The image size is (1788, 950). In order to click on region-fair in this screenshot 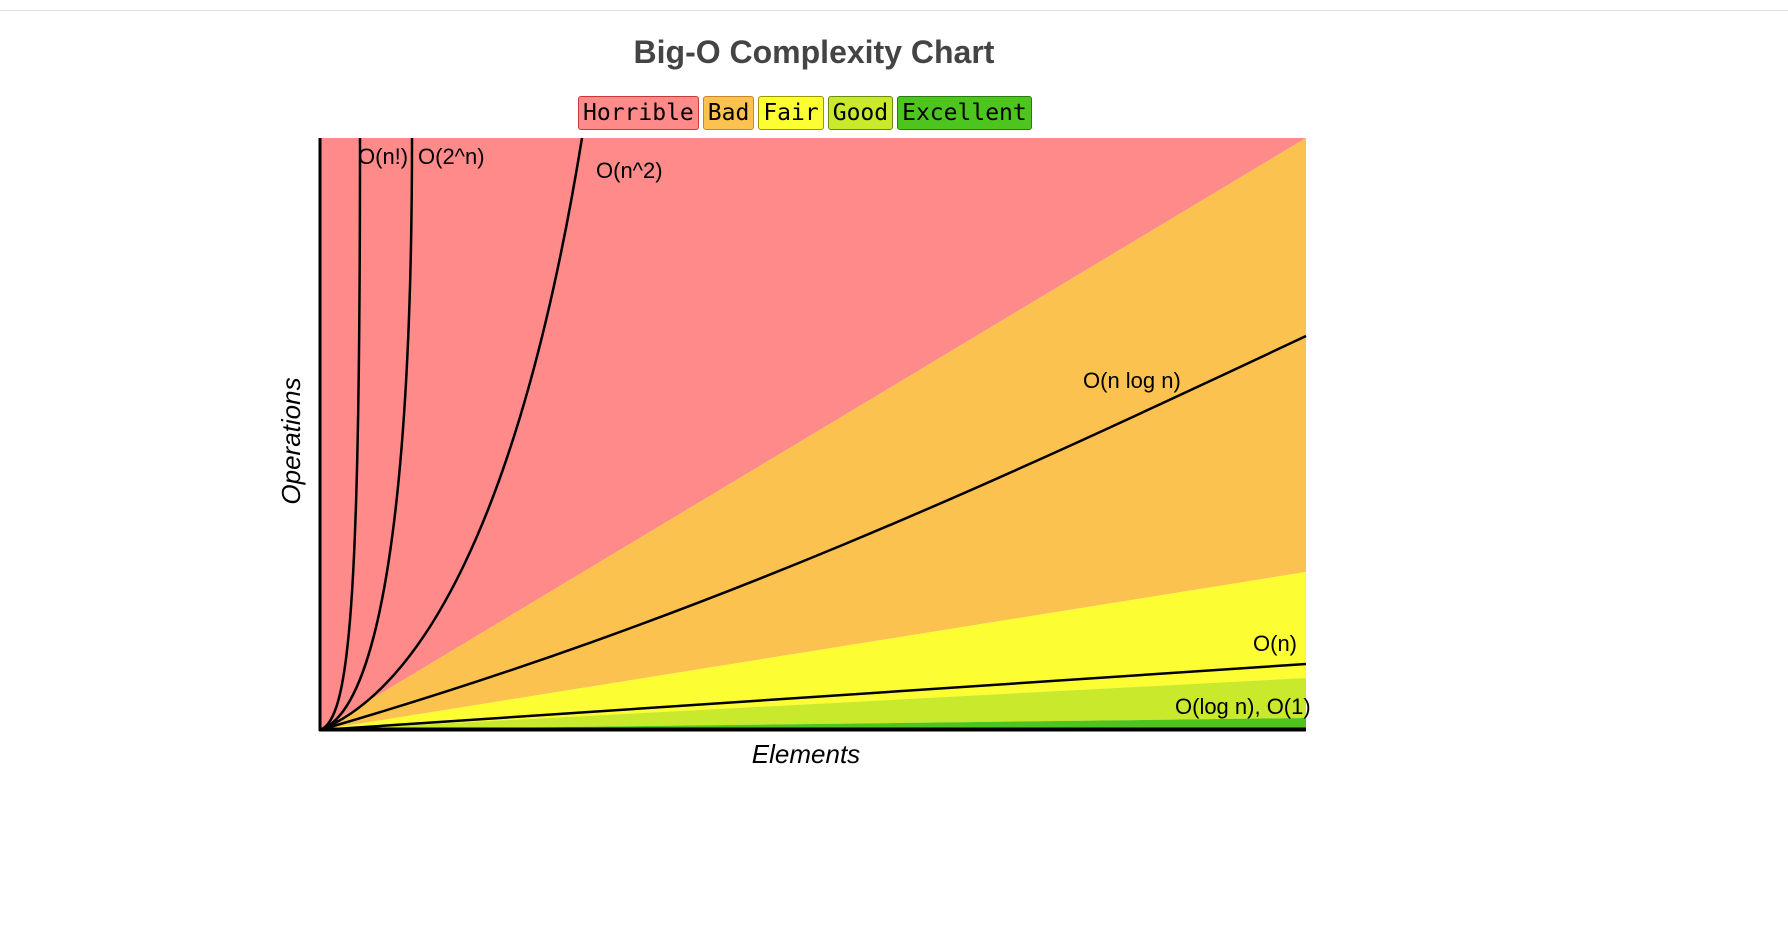, I will do `click(813, 651)`.